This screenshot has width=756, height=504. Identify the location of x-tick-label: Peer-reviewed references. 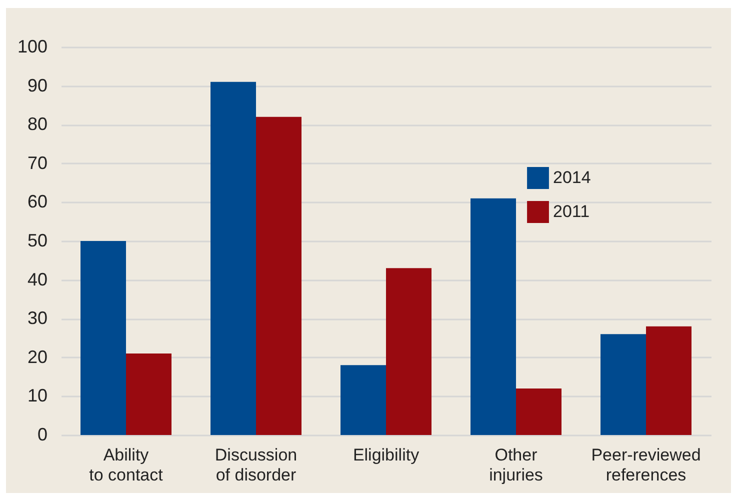
(646, 465).